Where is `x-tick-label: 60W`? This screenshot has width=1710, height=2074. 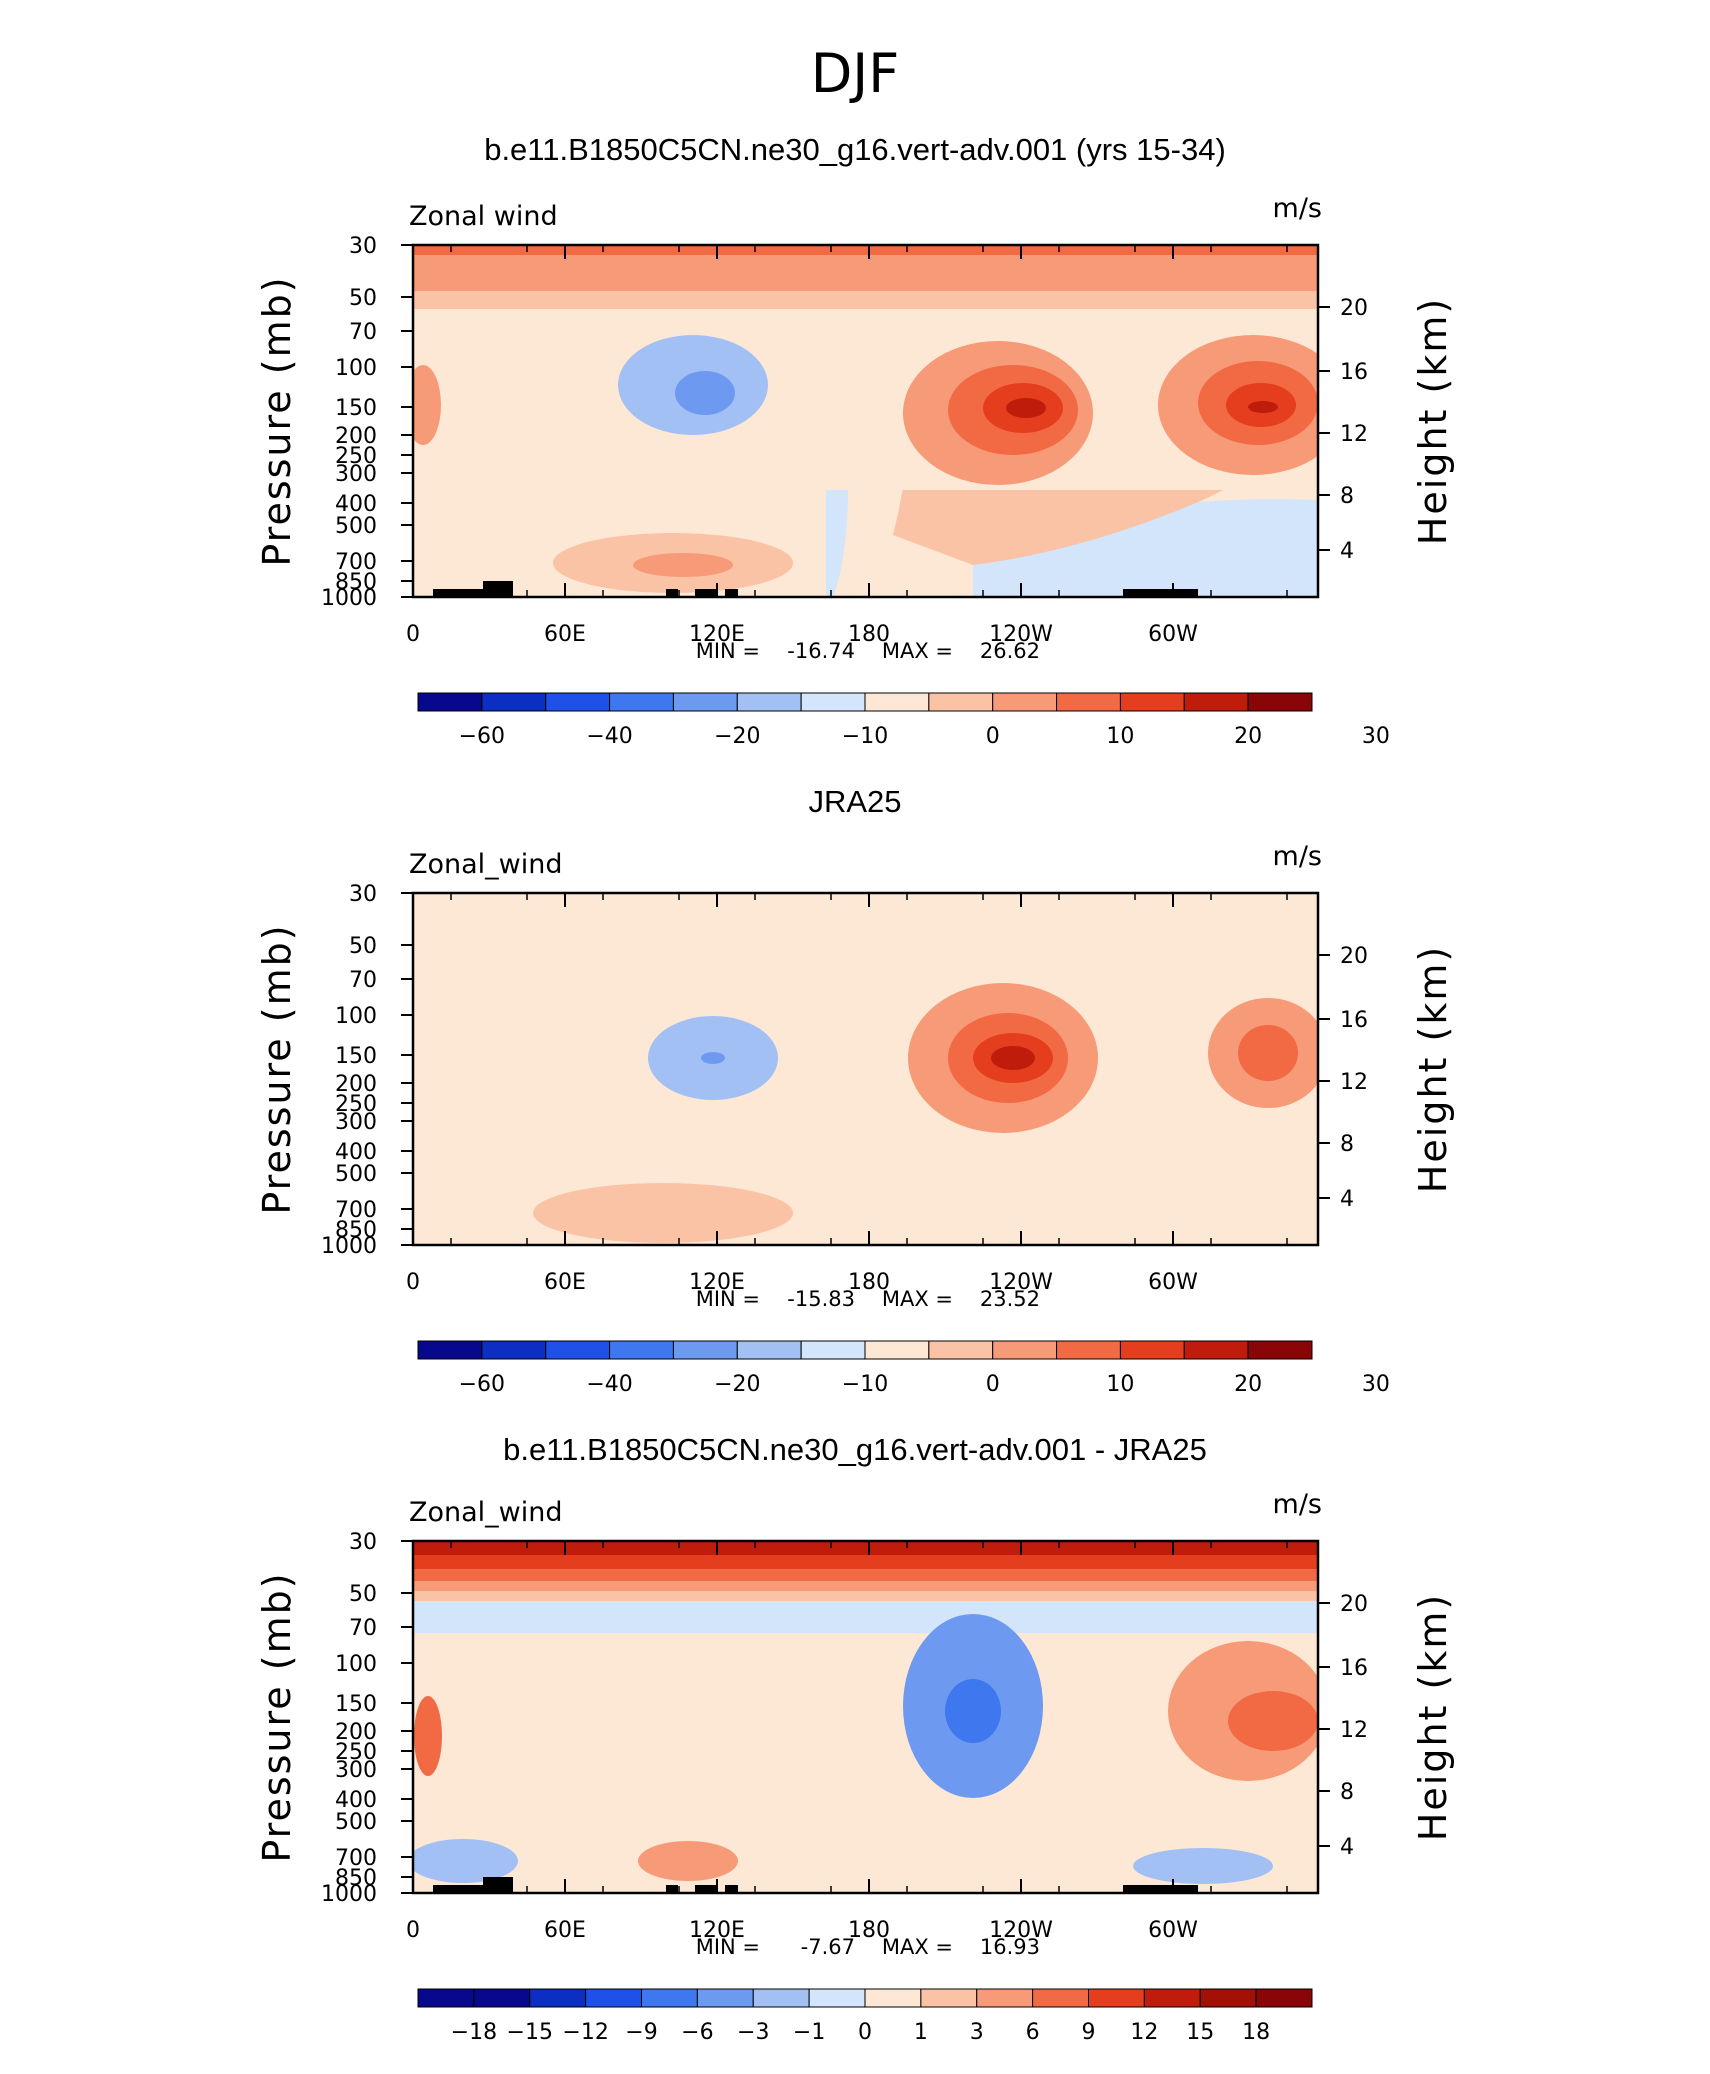
x-tick-label: 60W is located at coordinates (1173, 1930).